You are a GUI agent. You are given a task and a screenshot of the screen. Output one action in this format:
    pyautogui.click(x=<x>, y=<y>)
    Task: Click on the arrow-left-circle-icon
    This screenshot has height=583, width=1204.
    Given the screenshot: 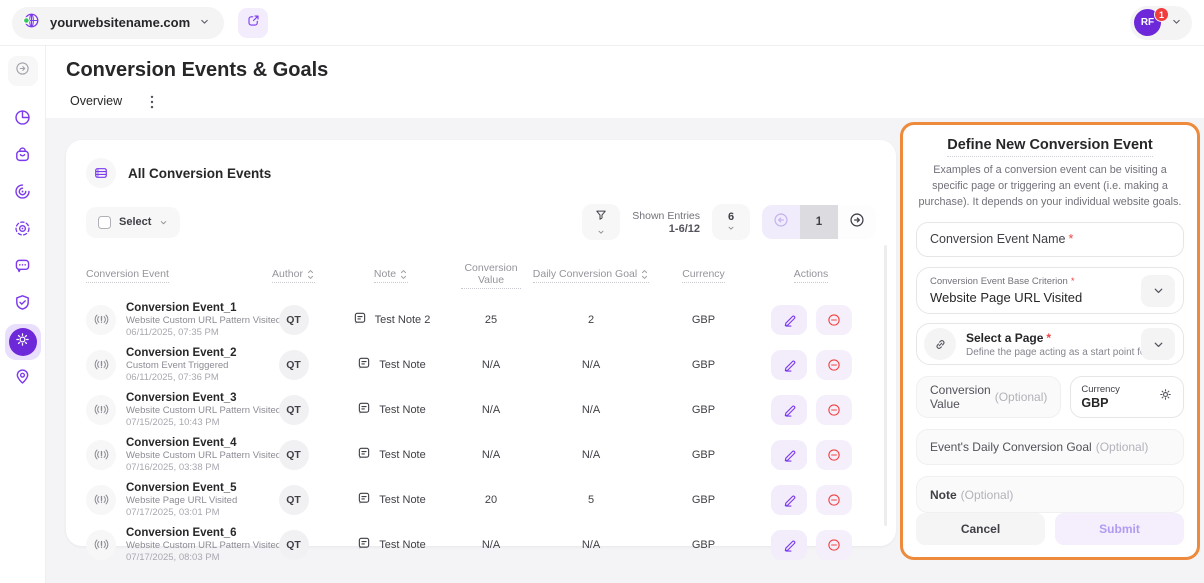 What is the action you would take?
    pyautogui.click(x=781, y=222)
    